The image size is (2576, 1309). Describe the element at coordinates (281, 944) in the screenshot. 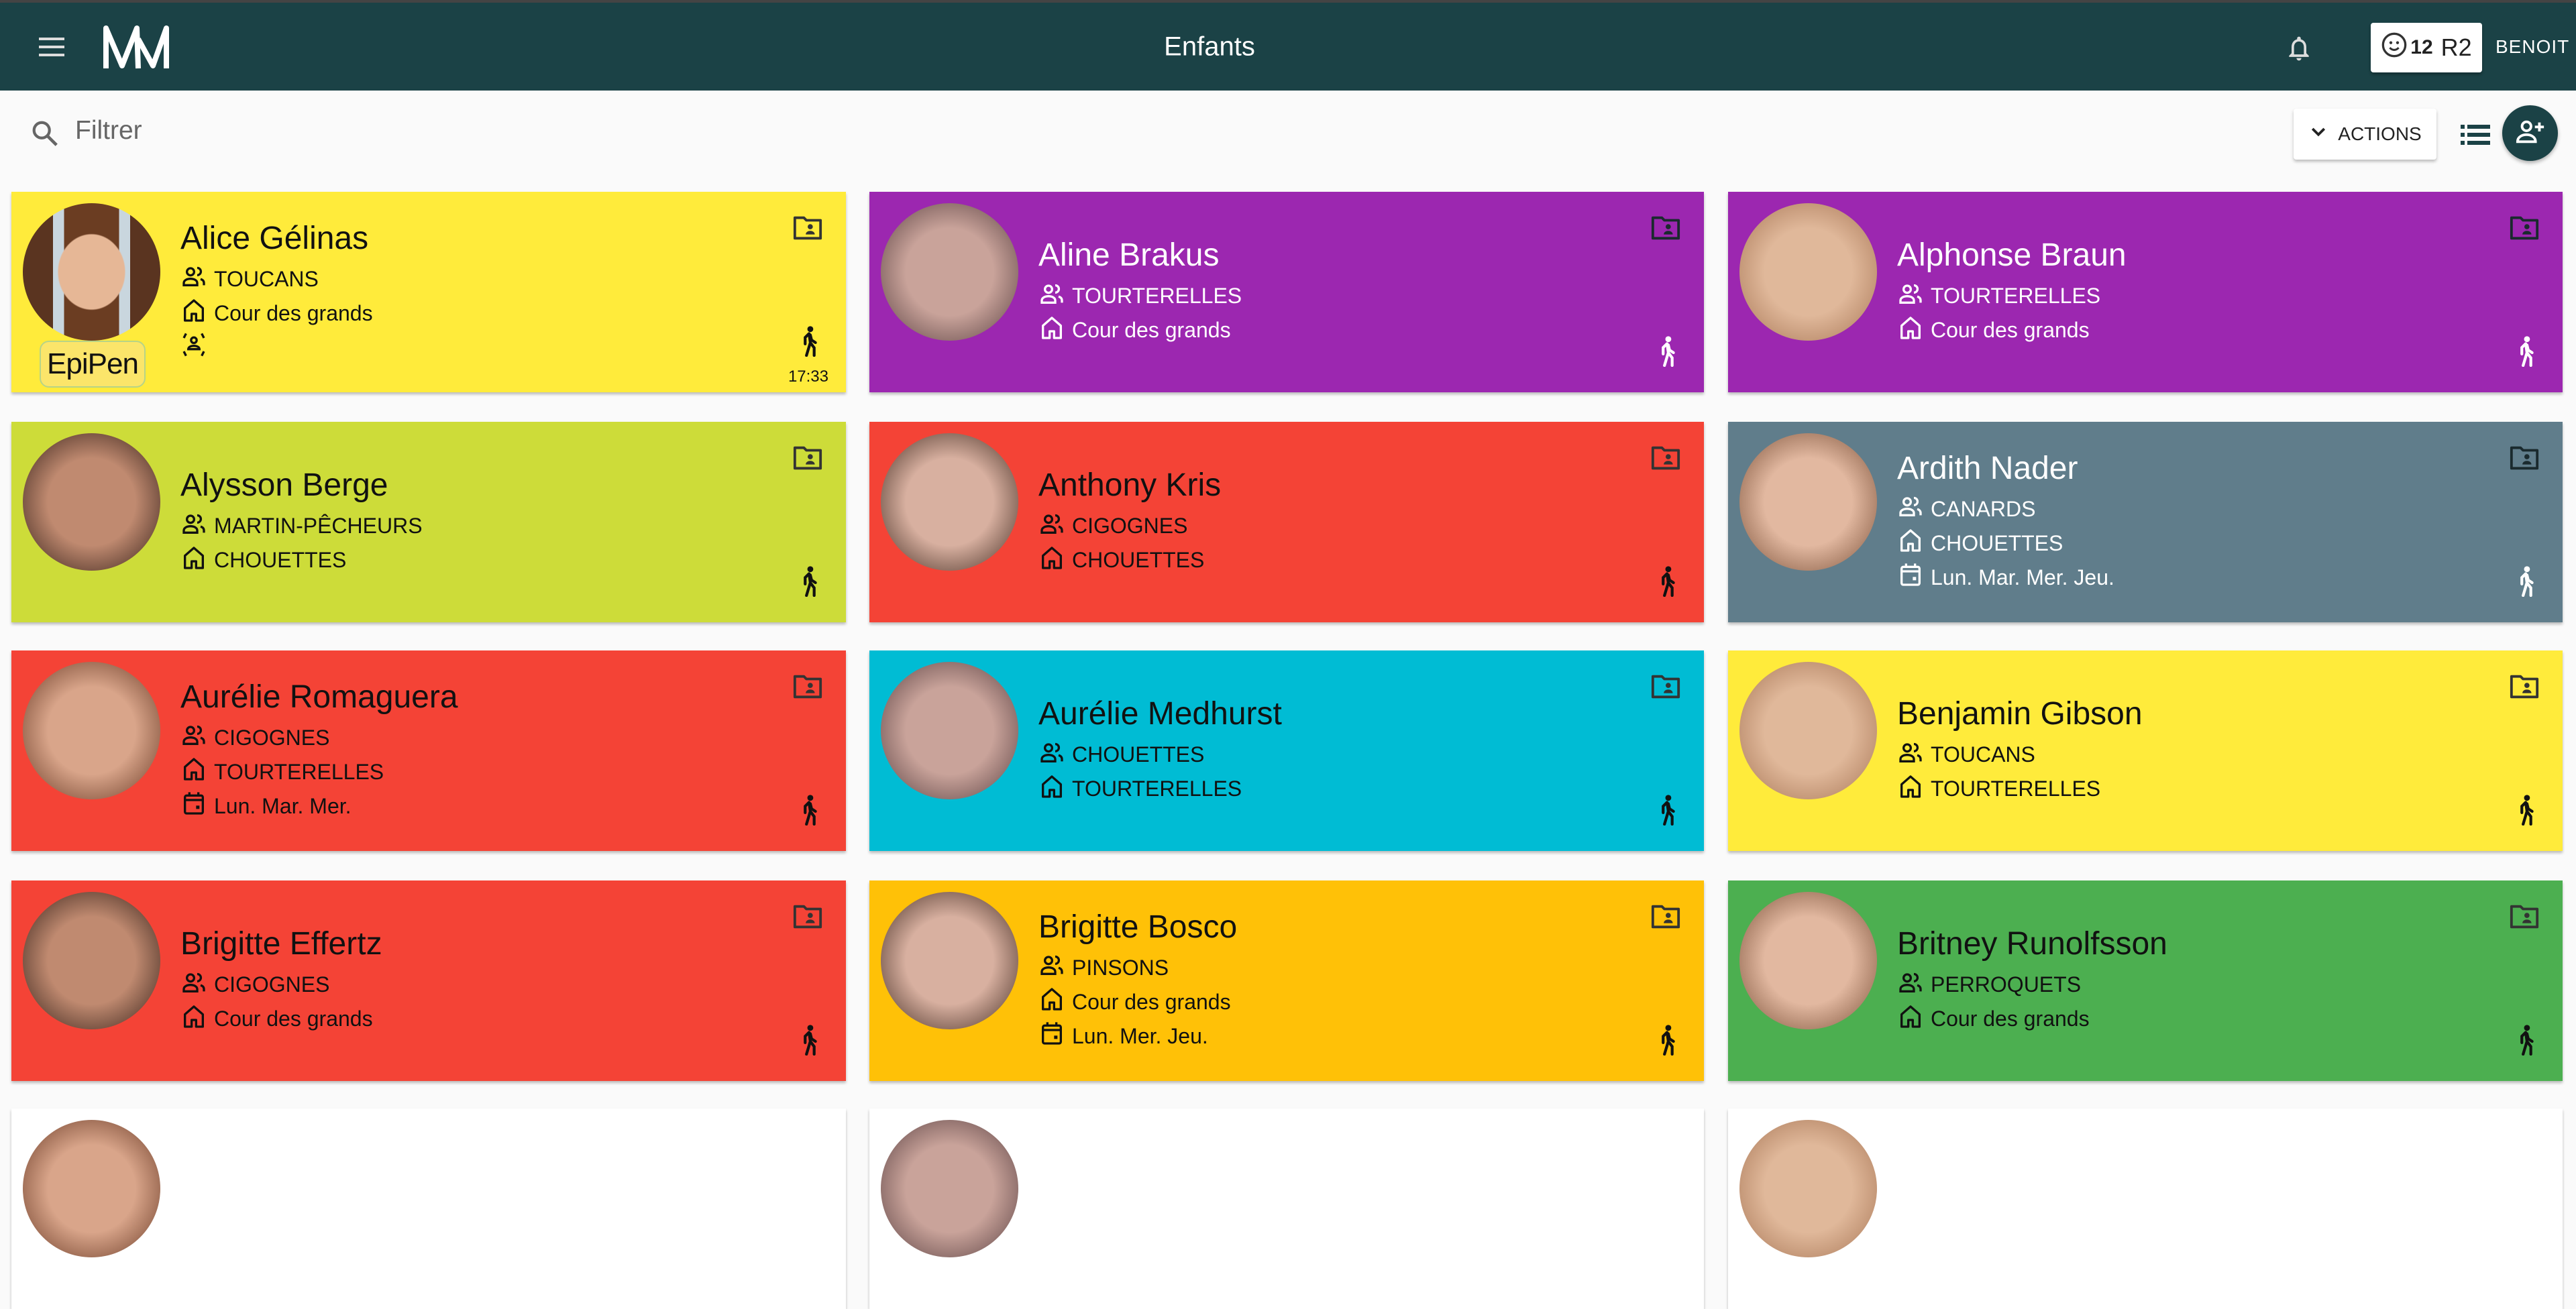

I see `child-name: Brigitte Effertz` at that location.